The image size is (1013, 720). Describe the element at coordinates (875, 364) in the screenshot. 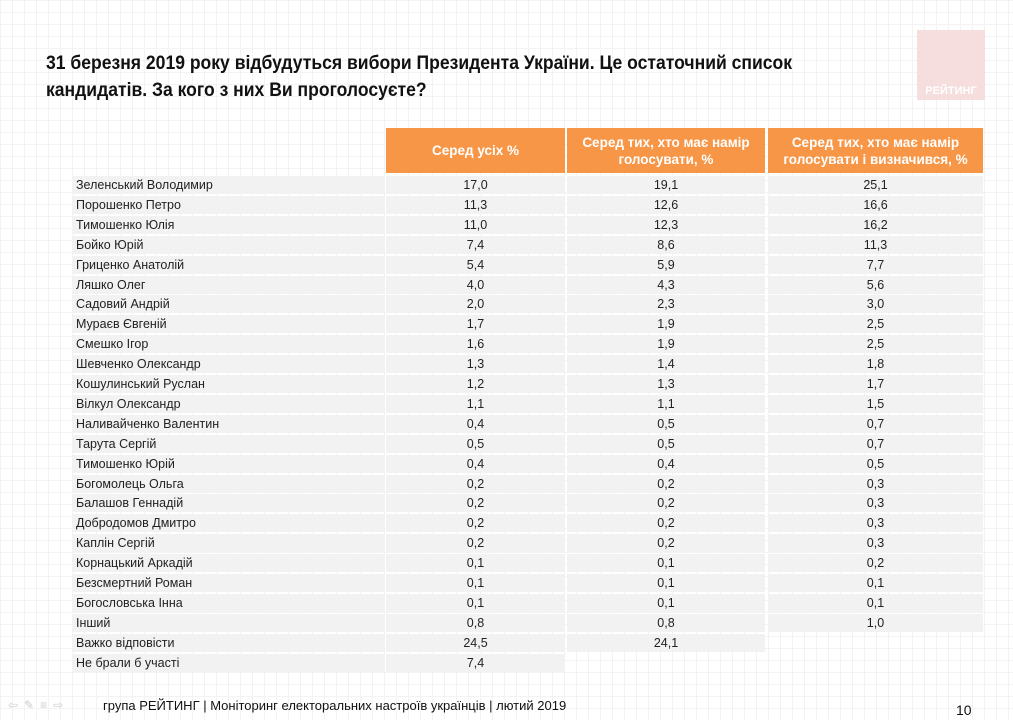

I see `value-cell: 1,8` at that location.